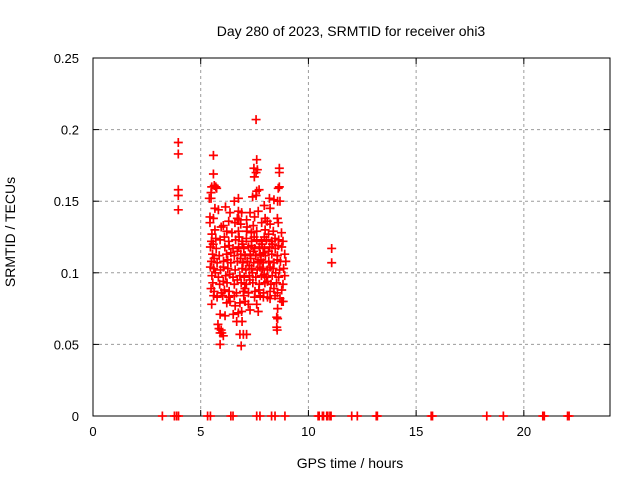 Image resolution: width=640 pixels, height=480 pixels. What do you see at coordinates (70, 273) in the screenshot?
I see `y-tick-label: 0.1` at bounding box center [70, 273].